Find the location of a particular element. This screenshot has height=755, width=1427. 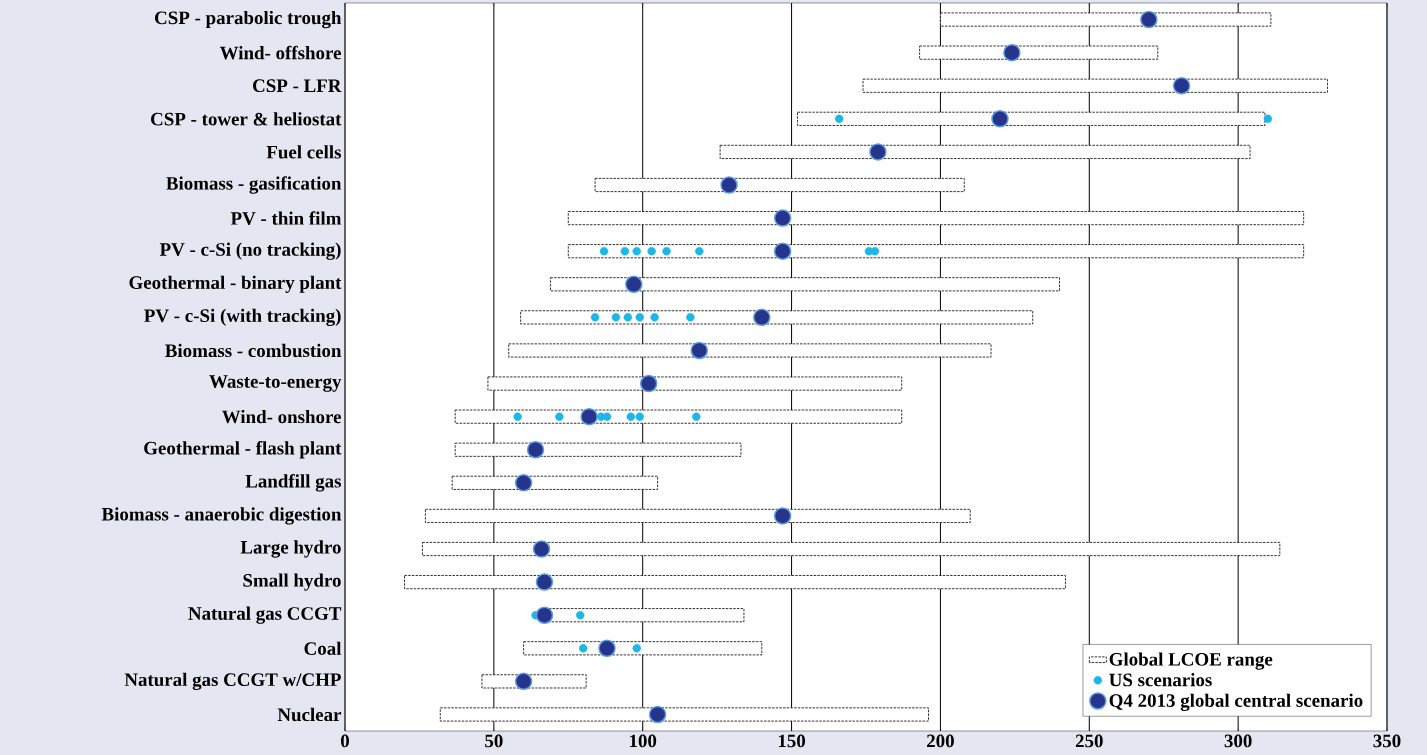

x-tick-label: 50 is located at coordinates (494, 741).